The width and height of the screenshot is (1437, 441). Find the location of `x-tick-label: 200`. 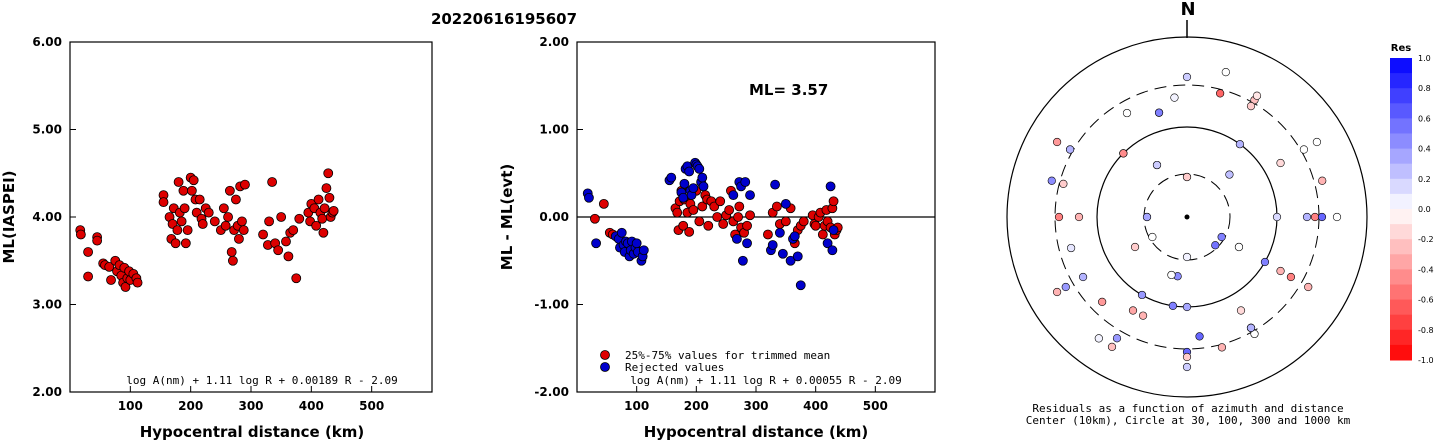

x-tick-label: 200 is located at coordinates (696, 406).